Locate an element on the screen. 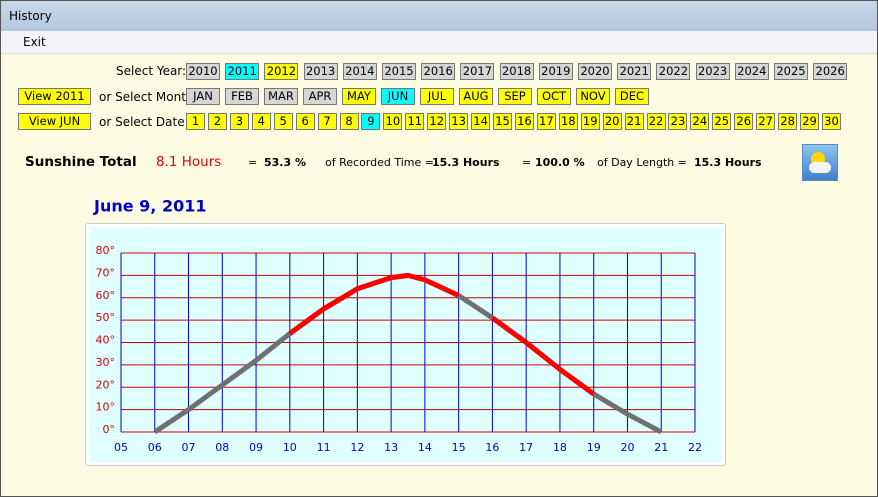 This screenshot has height=497, width=878. date-button: 7 is located at coordinates (327, 121).